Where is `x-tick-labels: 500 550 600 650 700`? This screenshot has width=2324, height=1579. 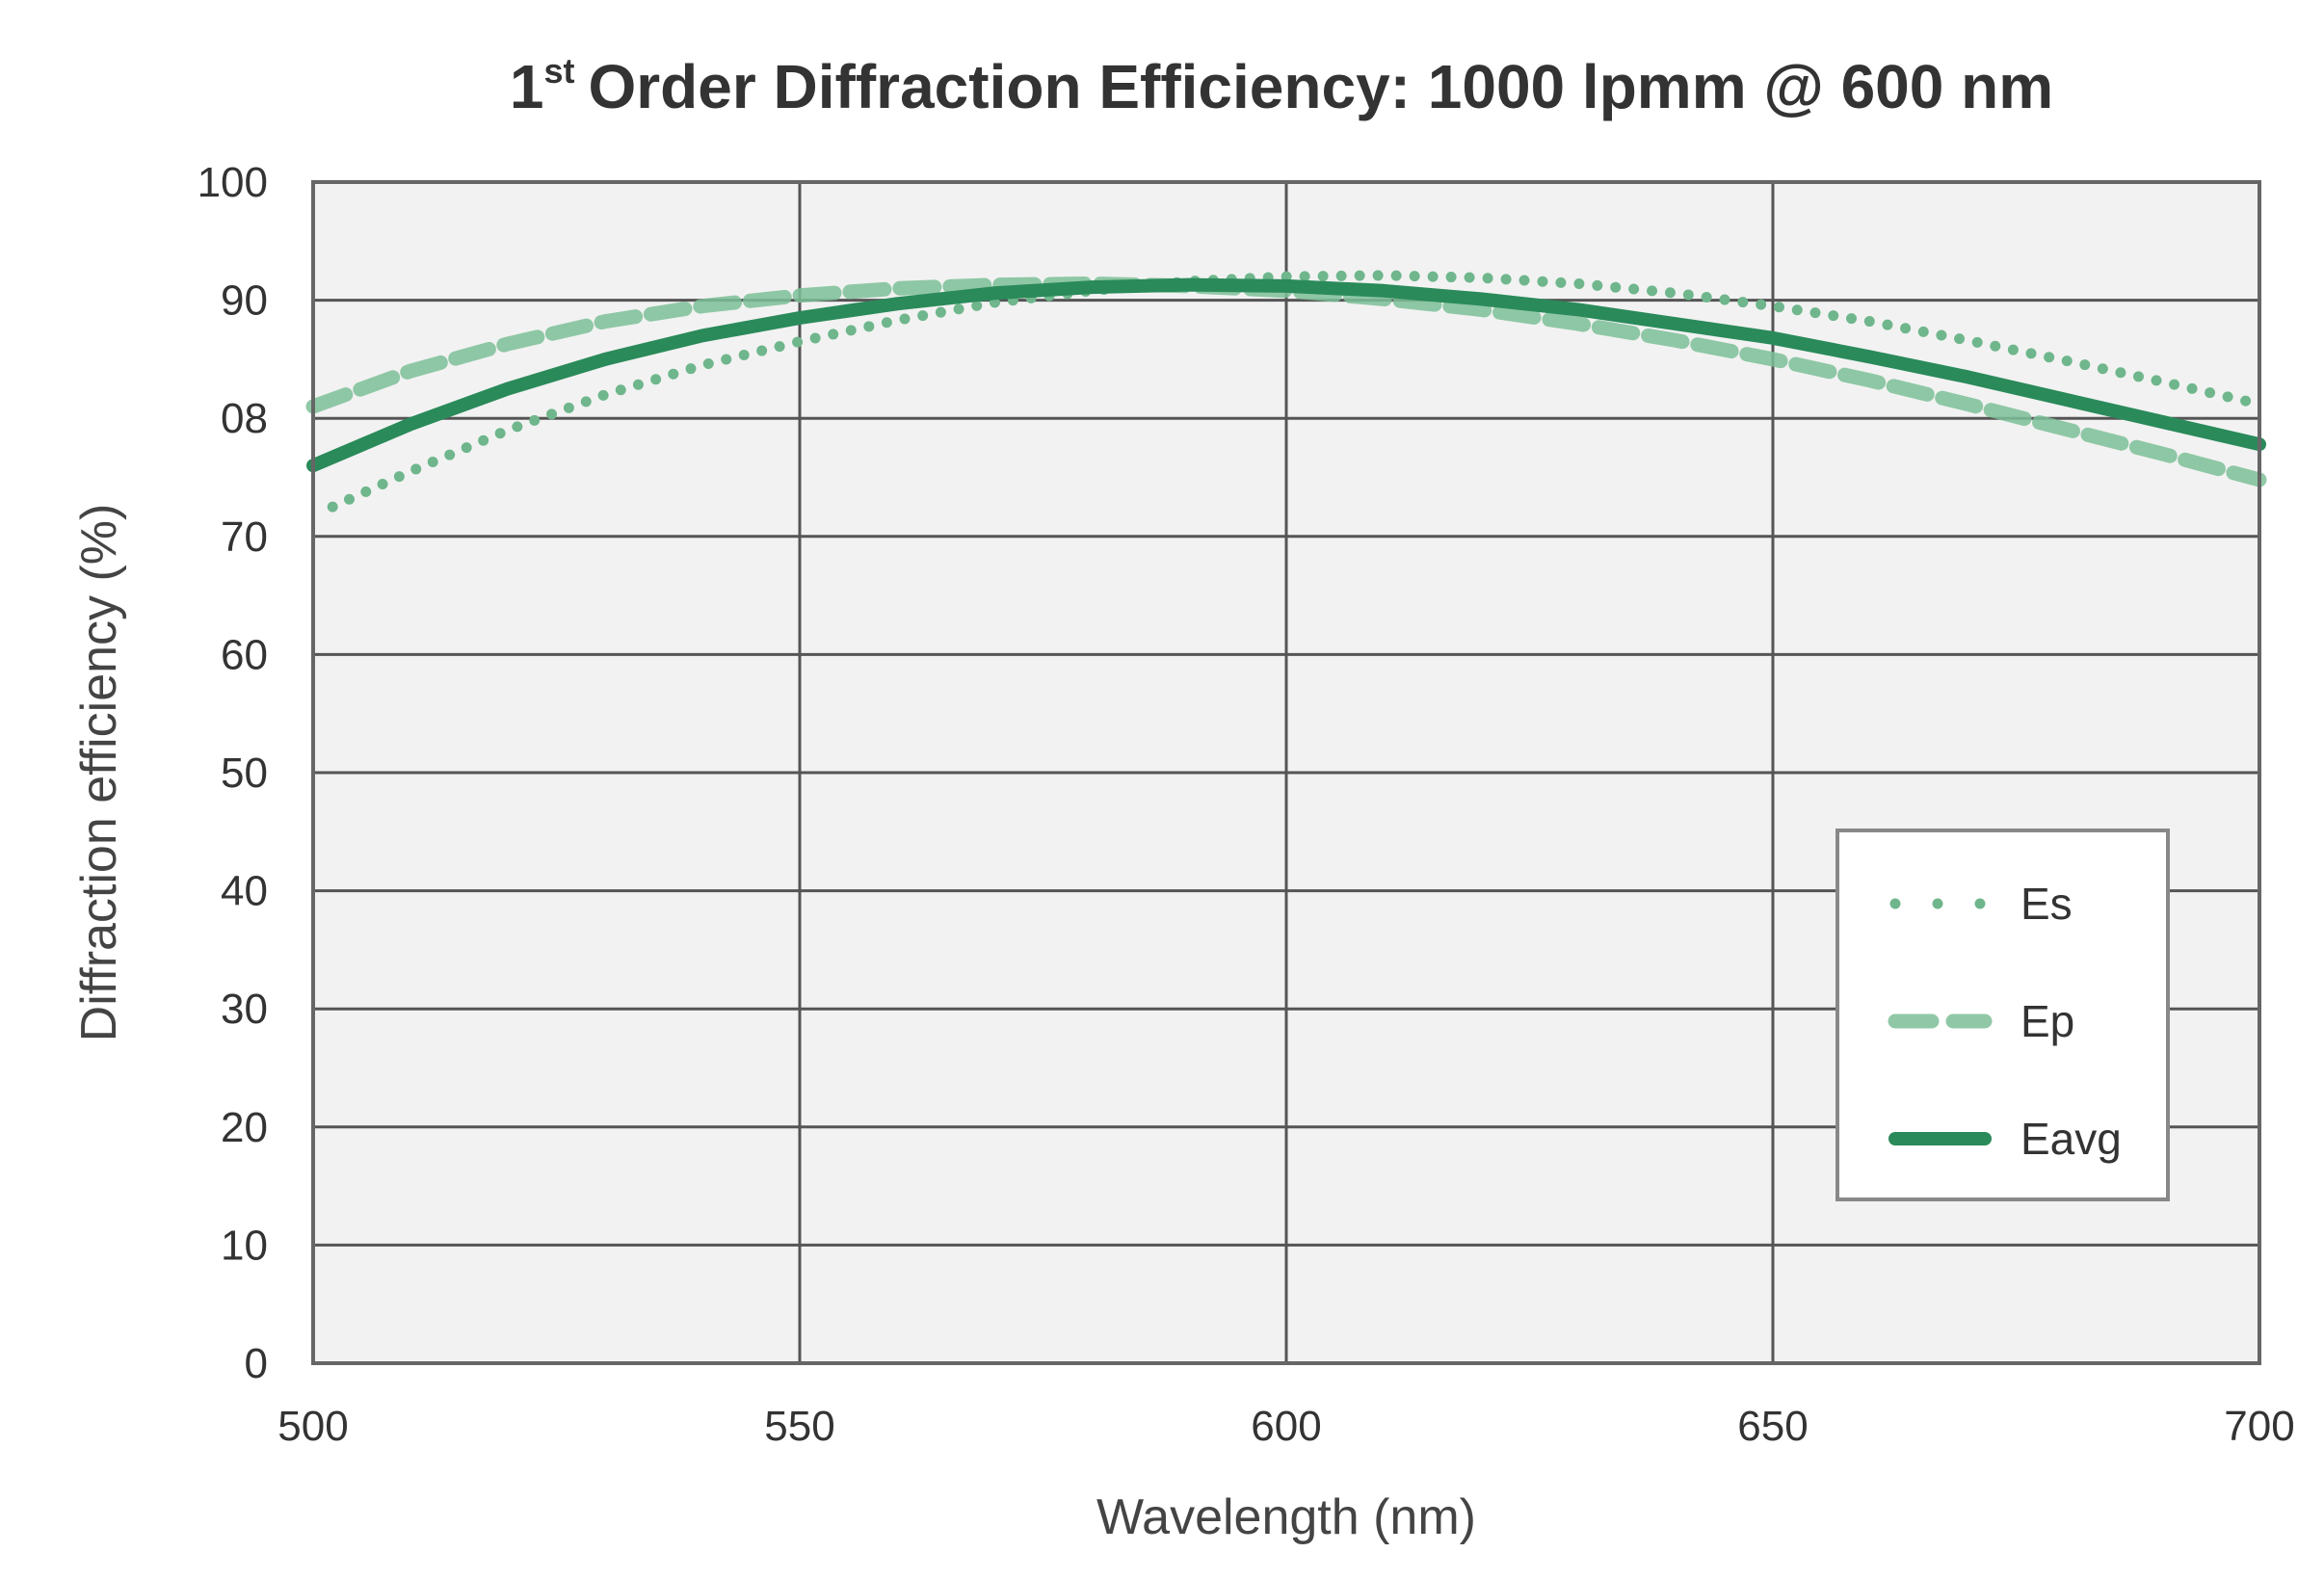
x-tick-labels: 500 550 600 650 700 is located at coordinates (1286, 1426).